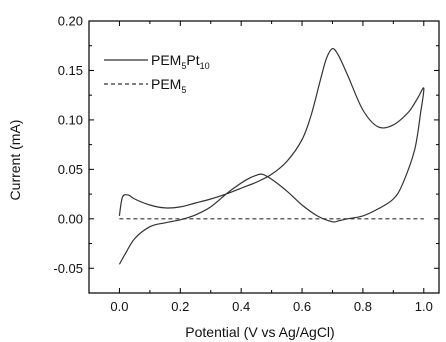  Describe the element at coordinates (70, 169) in the screenshot. I see `y-tick-label: 0.05` at that location.